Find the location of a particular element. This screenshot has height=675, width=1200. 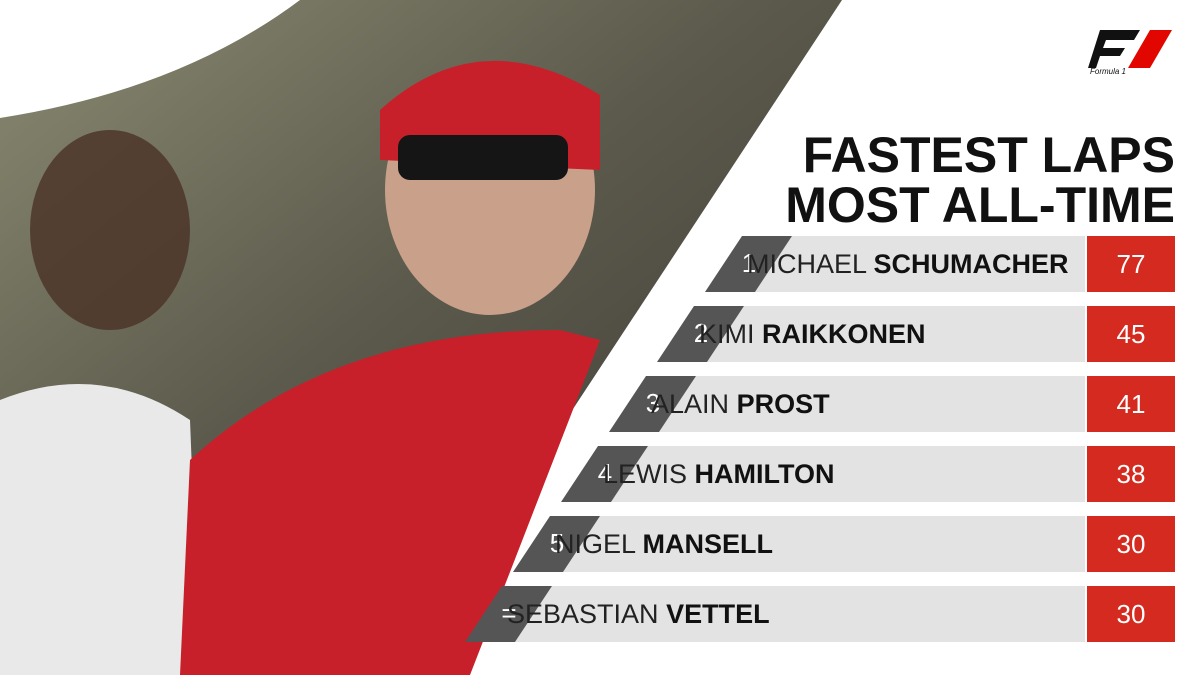

rank: 1 is located at coordinates (749, 263).